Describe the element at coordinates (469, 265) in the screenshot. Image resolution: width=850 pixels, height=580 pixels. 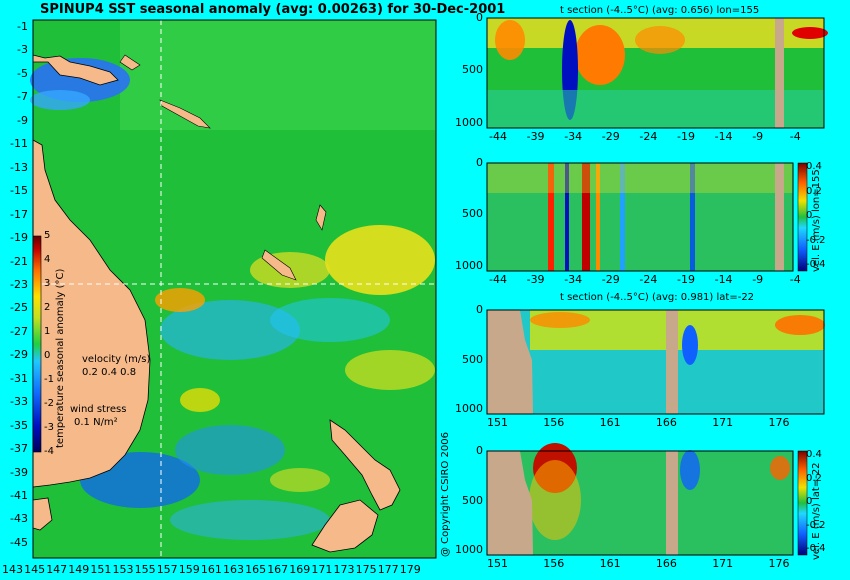
I see `panel-2-y-tick: 1000` at that location.